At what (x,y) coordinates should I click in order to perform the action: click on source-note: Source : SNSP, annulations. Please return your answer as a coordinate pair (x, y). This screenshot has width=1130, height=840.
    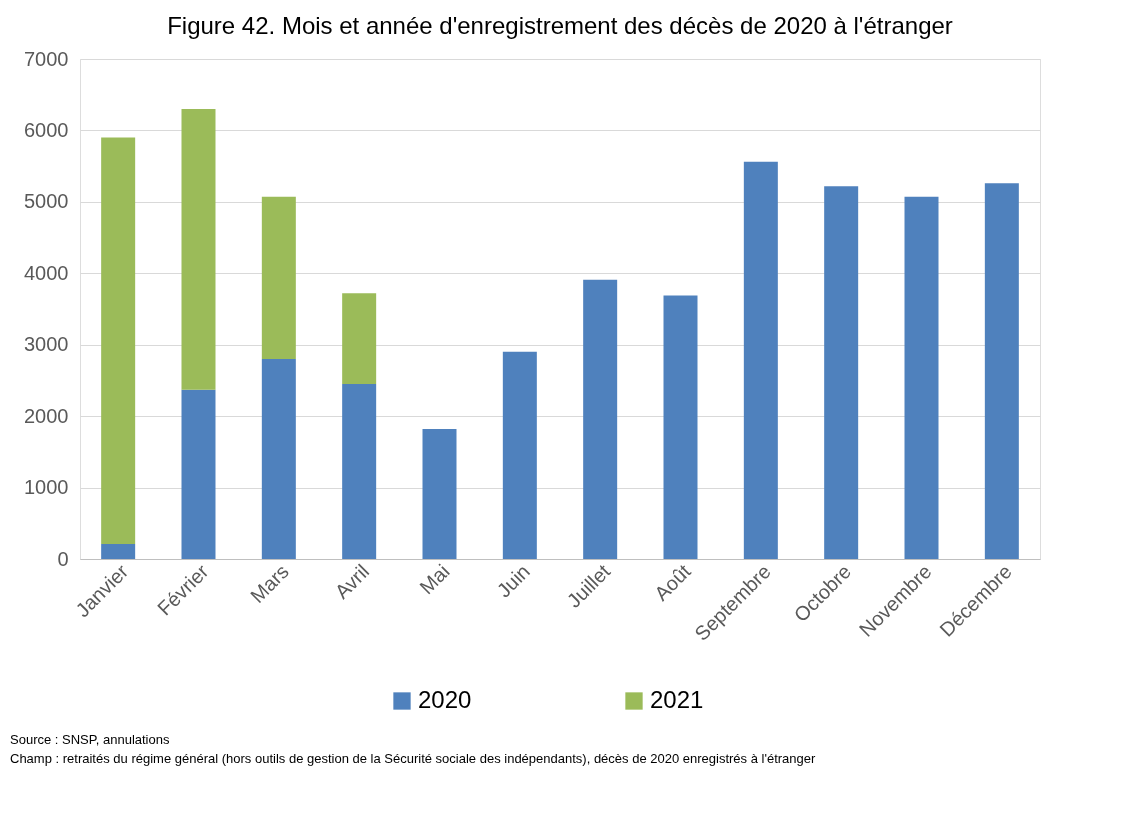
    Looking at the image, I should click on (90, 739).